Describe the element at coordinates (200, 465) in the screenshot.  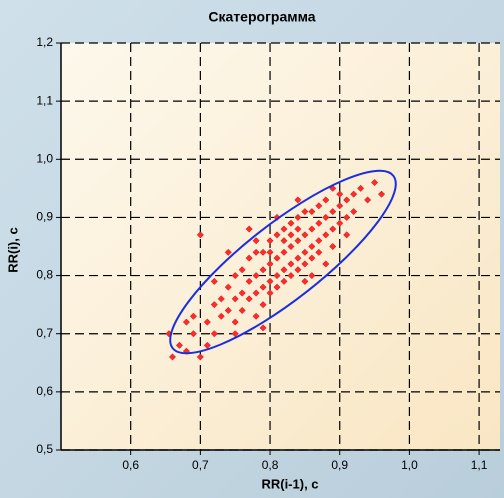
I see `x-tick-label: 0,7` at that location.